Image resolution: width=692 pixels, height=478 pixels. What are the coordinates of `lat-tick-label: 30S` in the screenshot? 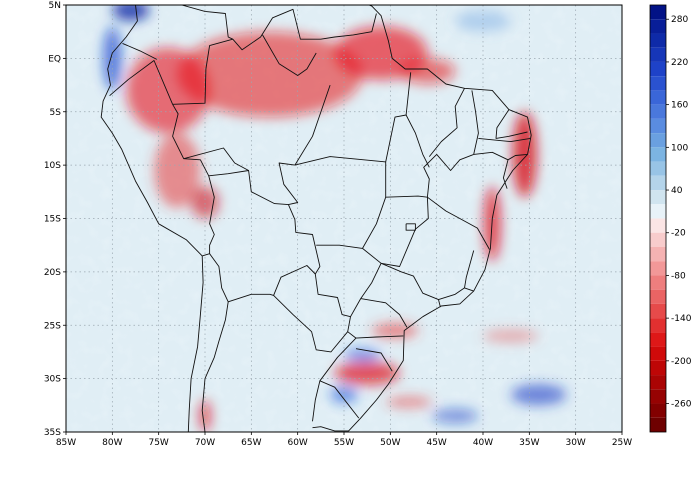 It's located at (52, 380).